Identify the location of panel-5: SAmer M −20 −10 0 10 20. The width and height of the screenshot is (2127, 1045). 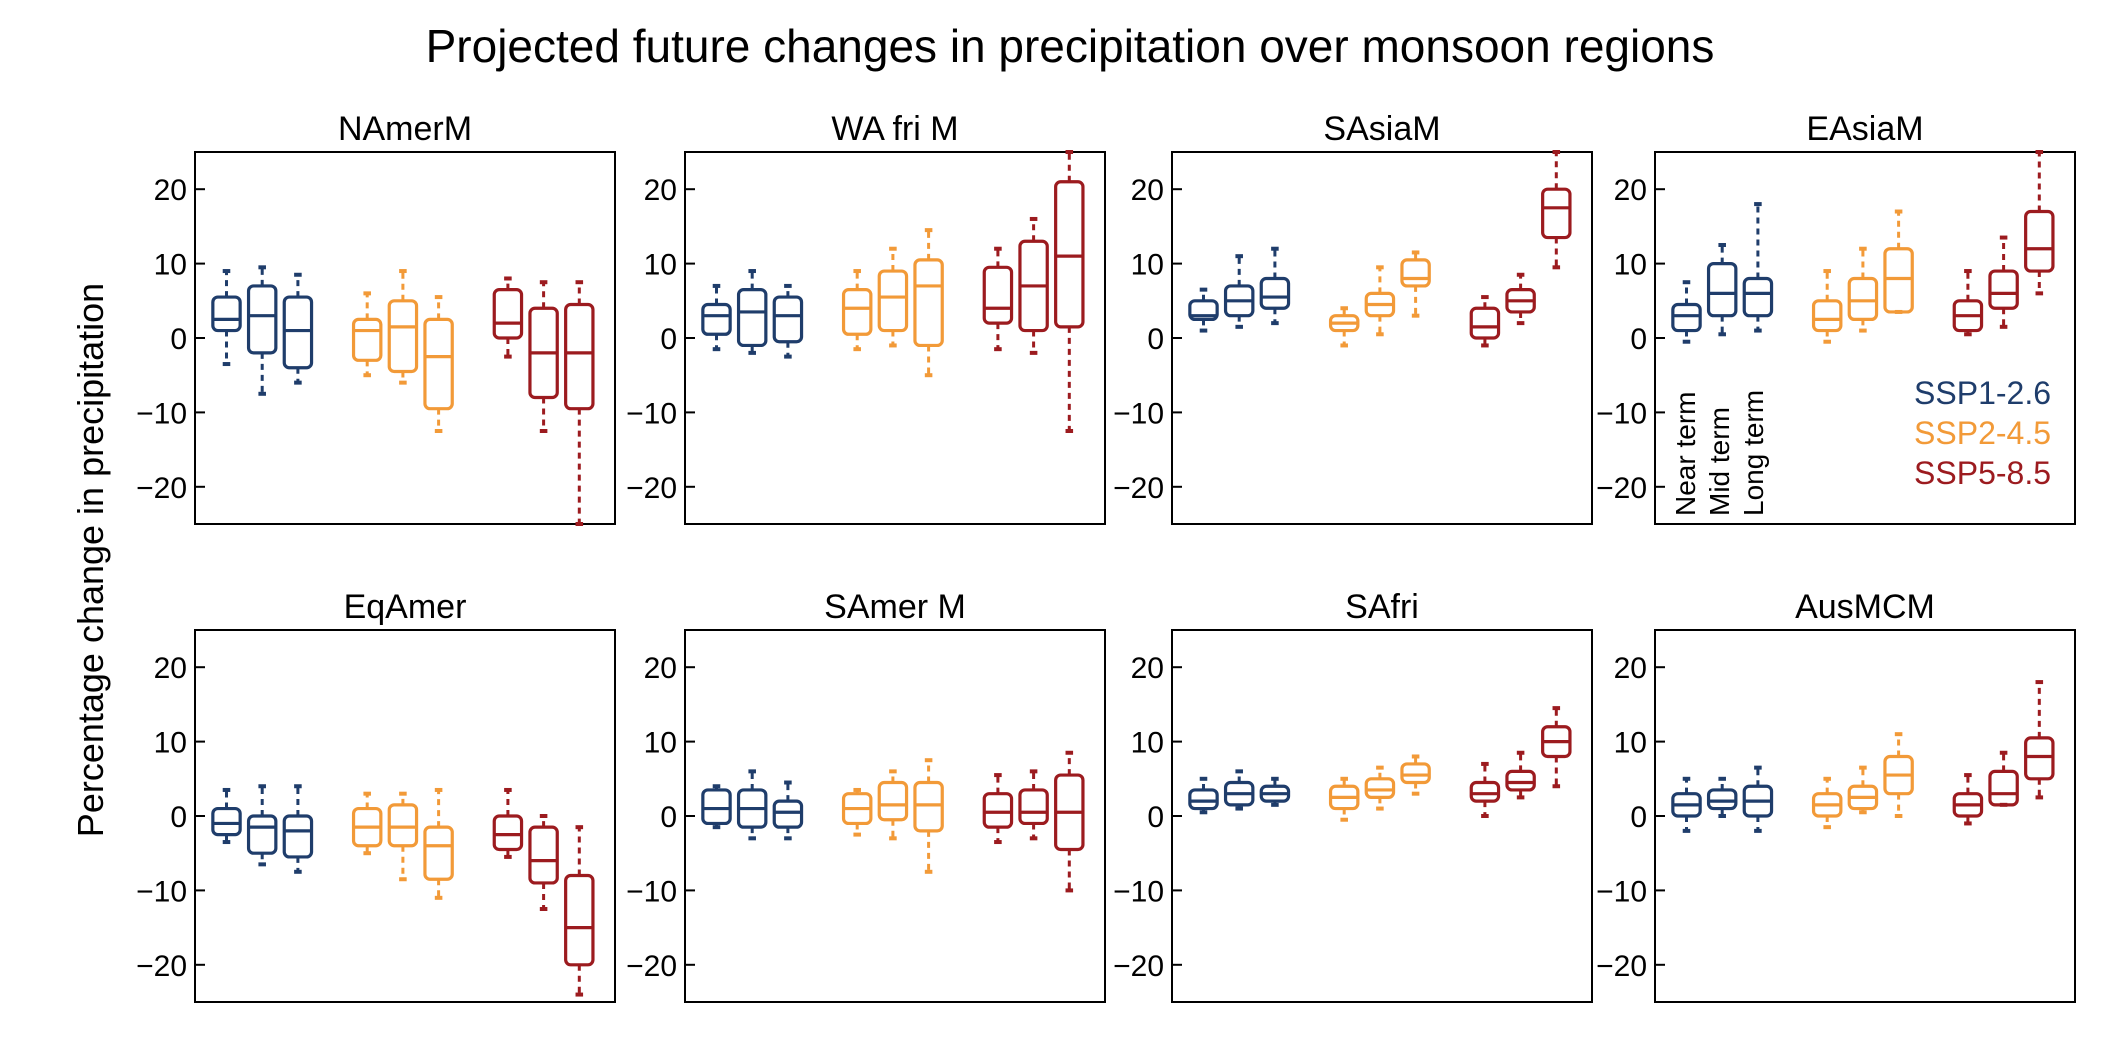
(866, 795).